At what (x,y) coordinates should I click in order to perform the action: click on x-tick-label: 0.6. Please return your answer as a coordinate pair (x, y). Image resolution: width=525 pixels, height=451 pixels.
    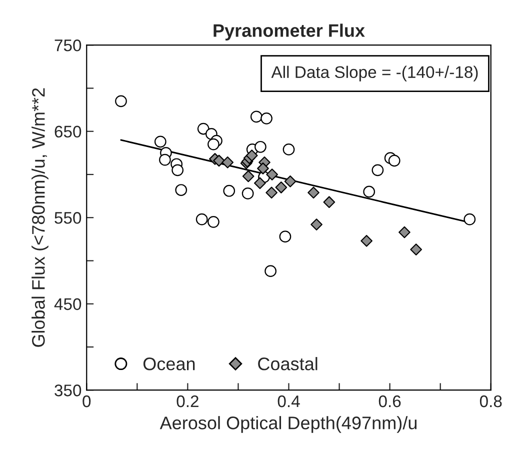
    Looking at the image, I should click on (389, 401).